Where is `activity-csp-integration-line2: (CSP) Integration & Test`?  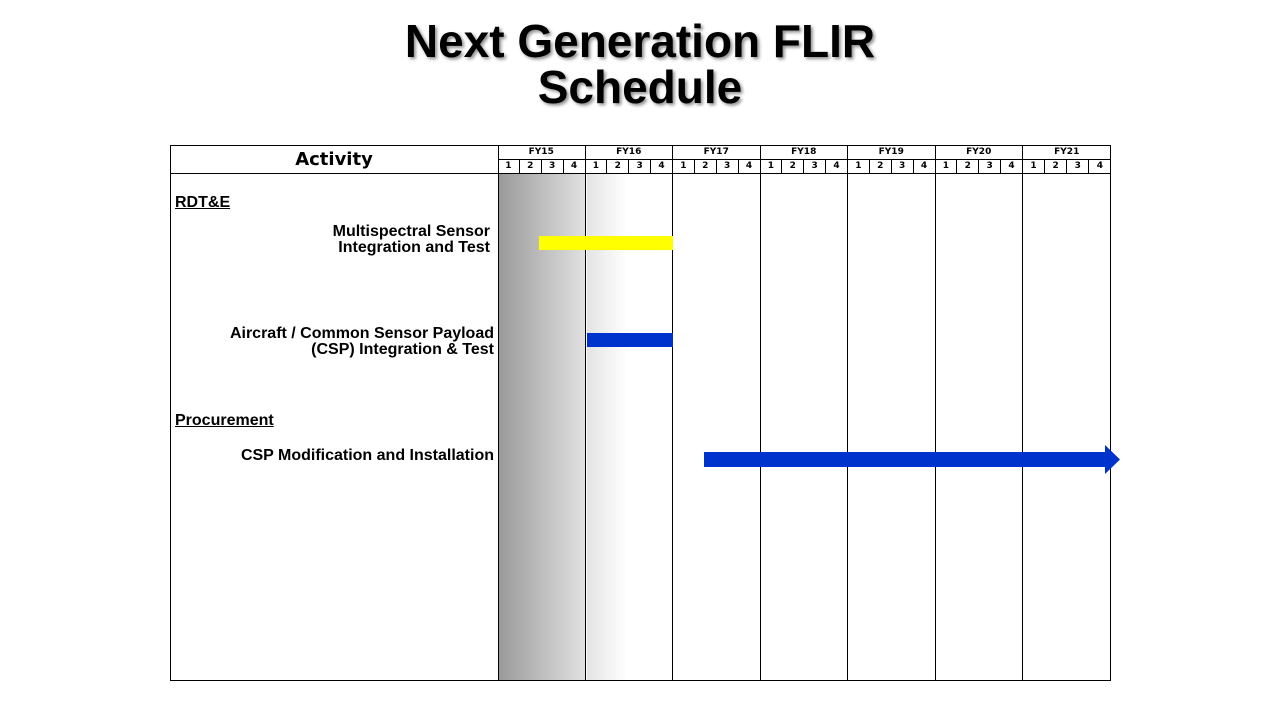
activity-csp-integration-line2: (CSP) Integration & Test is located at coordinates (402, 349).